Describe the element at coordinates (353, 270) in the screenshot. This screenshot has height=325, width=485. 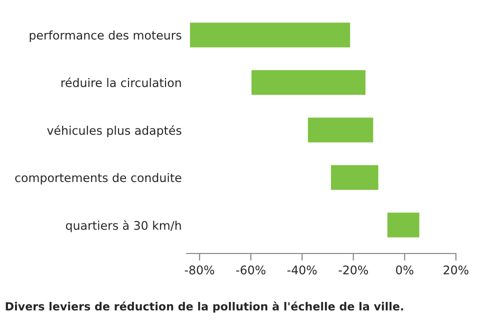
I see `x-tick-label: -20%` at that location.